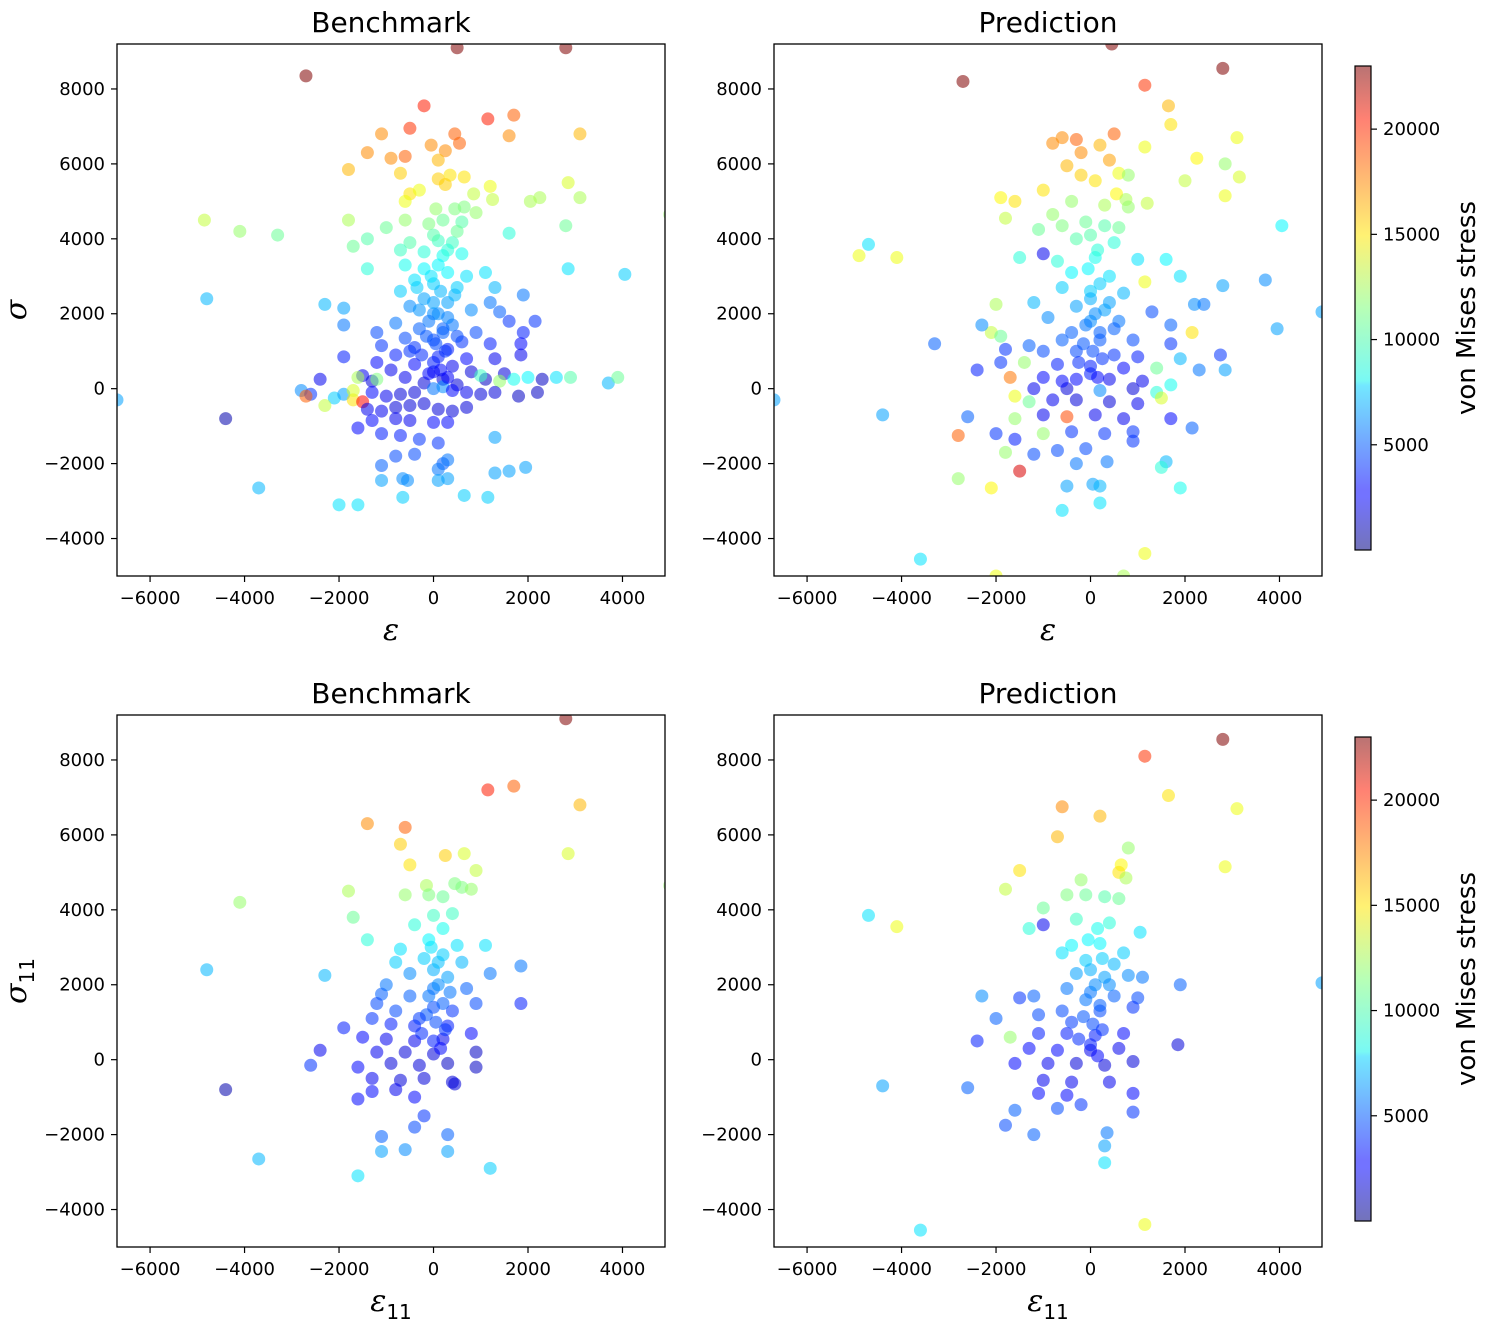 The height and width of the screenshot is (1324, 1495). What do you see at coordinates (82, 760) in the screenshot?
I see `y-tick-label: 8000` at bounding box center [82, 760].